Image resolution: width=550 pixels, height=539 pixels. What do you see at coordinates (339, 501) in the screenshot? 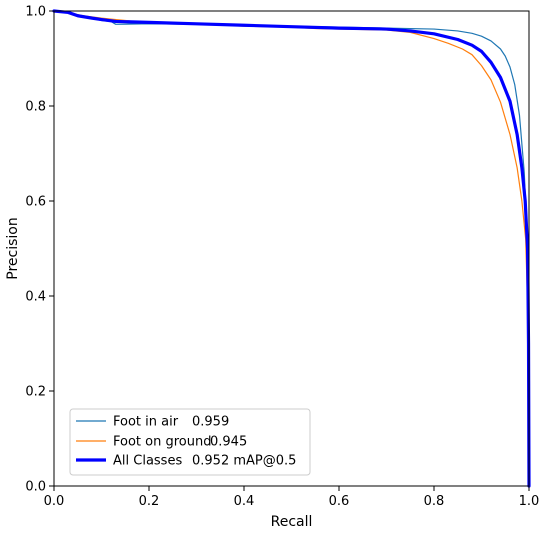
I see `x-tick-label: 0.6` at bounding box center [339, 501].